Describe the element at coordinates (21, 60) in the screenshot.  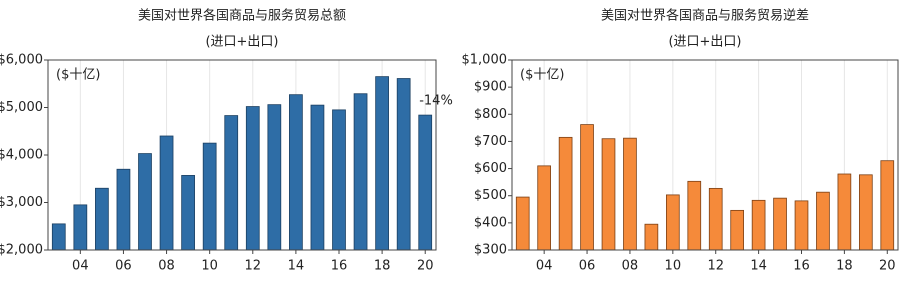
I see `y-tick-label: $6,000` at that location.